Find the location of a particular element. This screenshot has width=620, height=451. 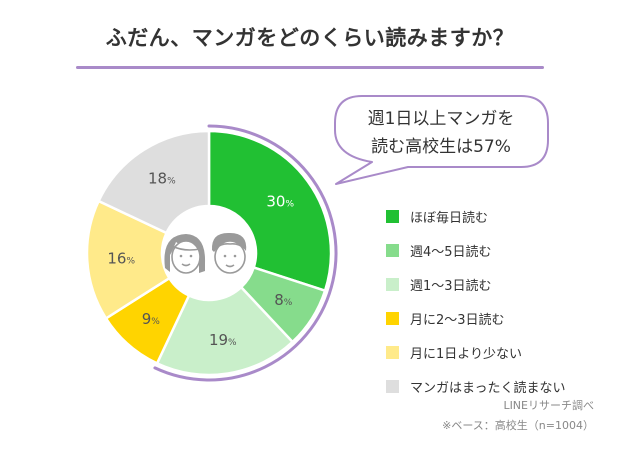

source-note: LINEリサーチ調べ is located at coordinates (548, 405).